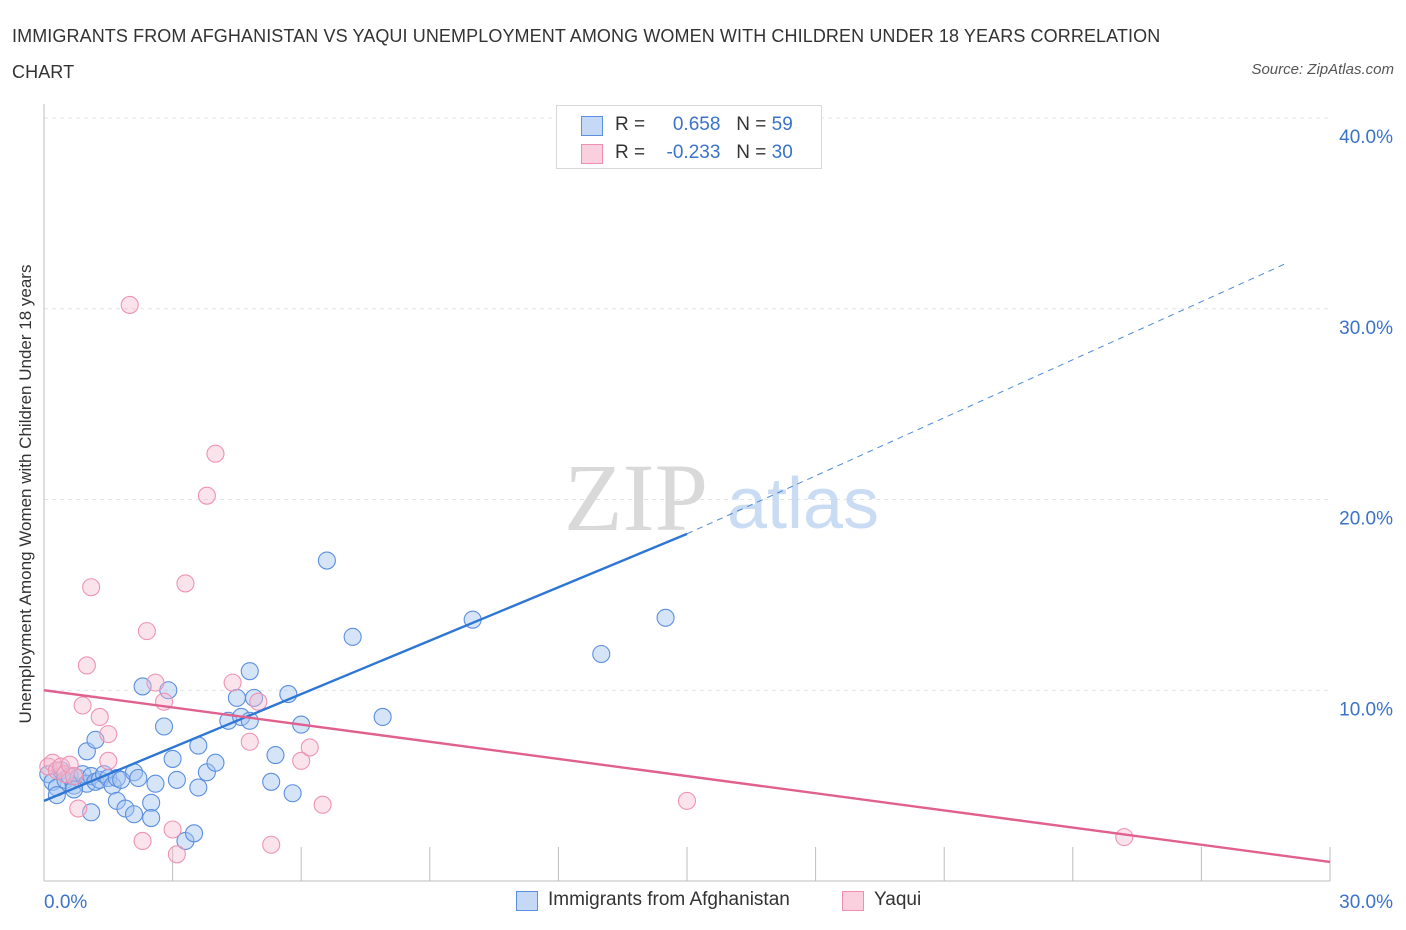 The image size is (1406, 930). What do you see at coordinates (689, 137) in the screenshot?
I see `correlation-legend: R = 0.658 N = 59 R = -0.233 N = 30` at bounding box center [689, 137].